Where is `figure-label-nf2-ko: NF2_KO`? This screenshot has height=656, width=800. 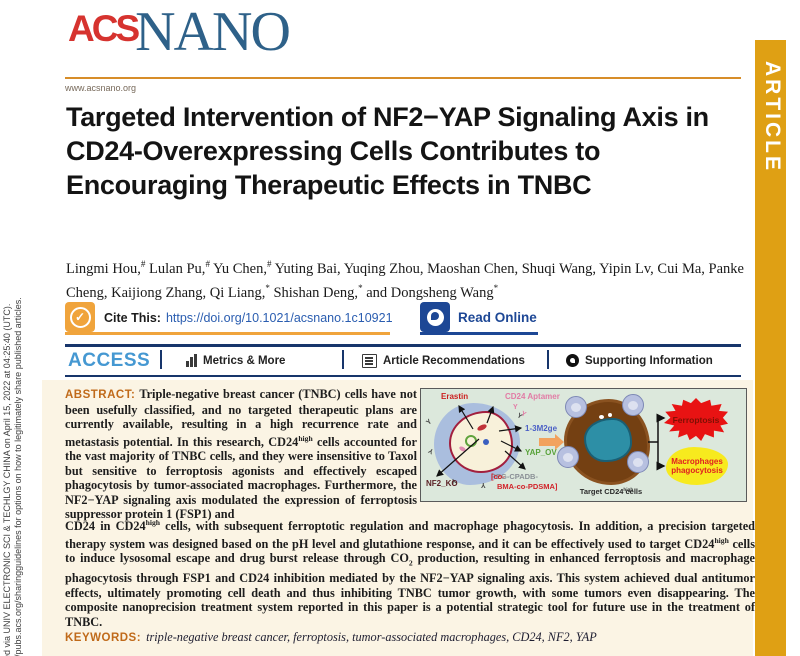 figure-label-nf2-ko: NF2_KO is located at coordinates (442, 483).